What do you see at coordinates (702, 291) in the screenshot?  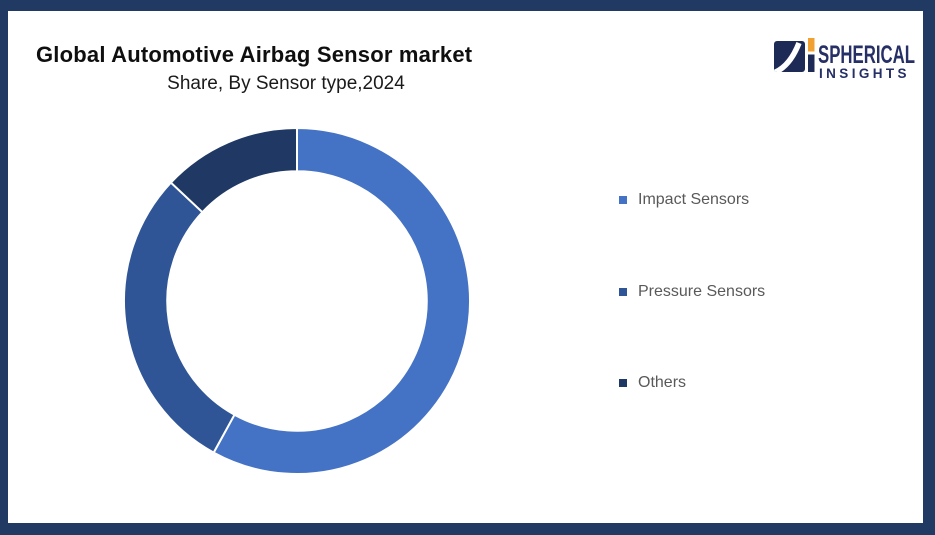 I see `legend-label: Pressure Sensors` at bounding box center [702, 291].